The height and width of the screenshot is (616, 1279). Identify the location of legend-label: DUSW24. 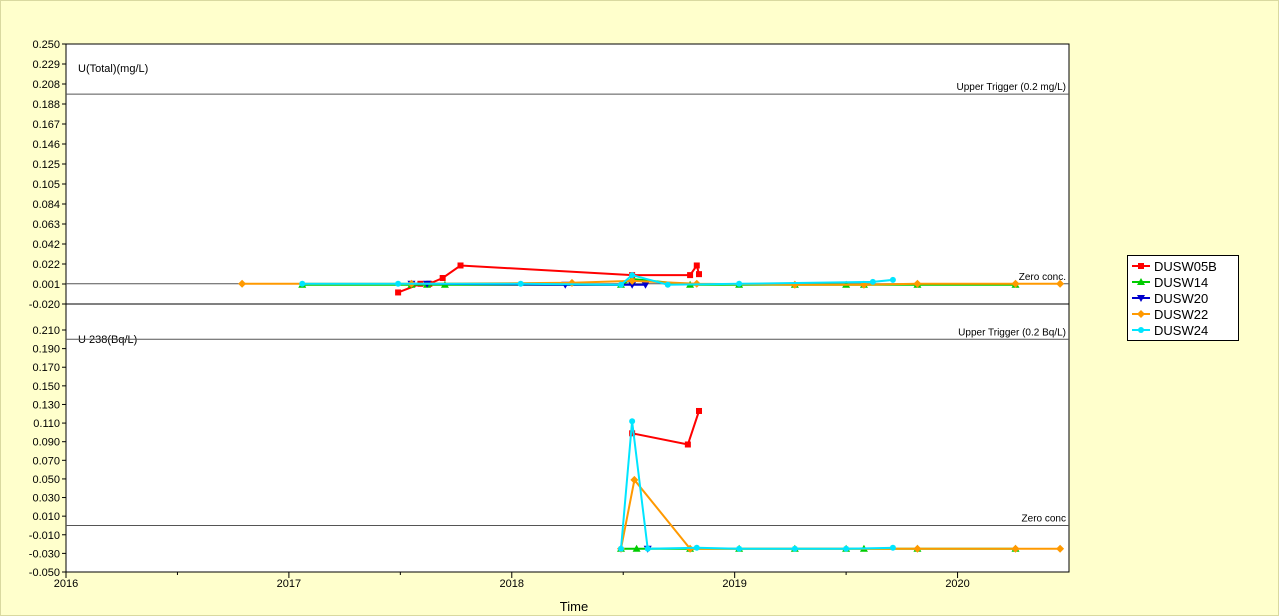
(1181, 330).